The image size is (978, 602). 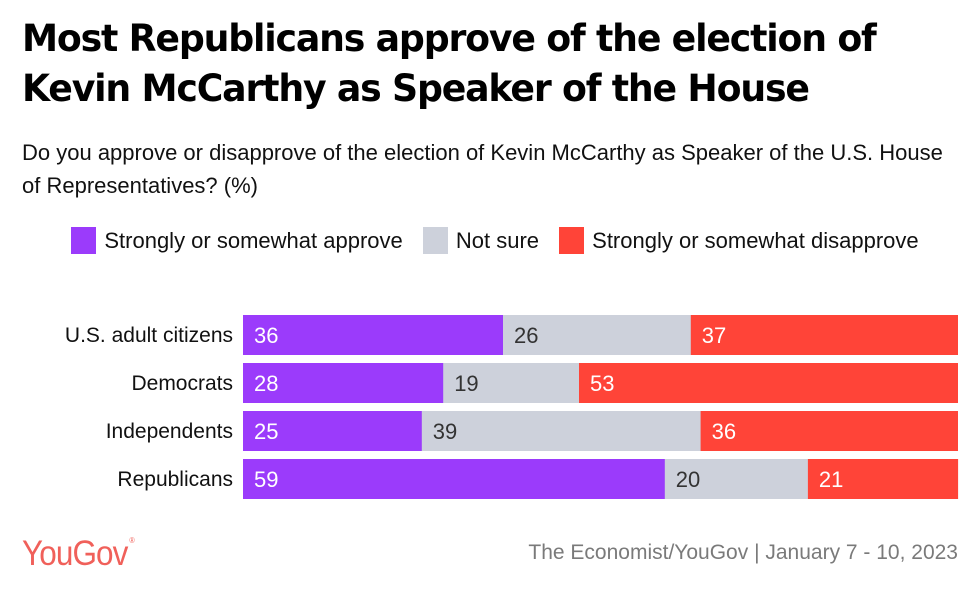 What do you see at coordinates (175, 479) in the screenshot?
I see `category-label: Republicans` at bounding box center [175, 479].